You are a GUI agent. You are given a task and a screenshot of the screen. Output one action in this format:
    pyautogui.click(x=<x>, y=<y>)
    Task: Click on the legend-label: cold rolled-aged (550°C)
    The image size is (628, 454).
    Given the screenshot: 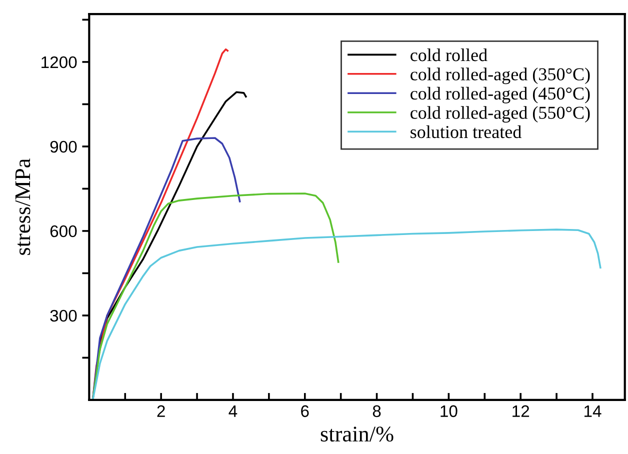 What is the action you would take?
    pyautogui.click(x=500, y=114)
    